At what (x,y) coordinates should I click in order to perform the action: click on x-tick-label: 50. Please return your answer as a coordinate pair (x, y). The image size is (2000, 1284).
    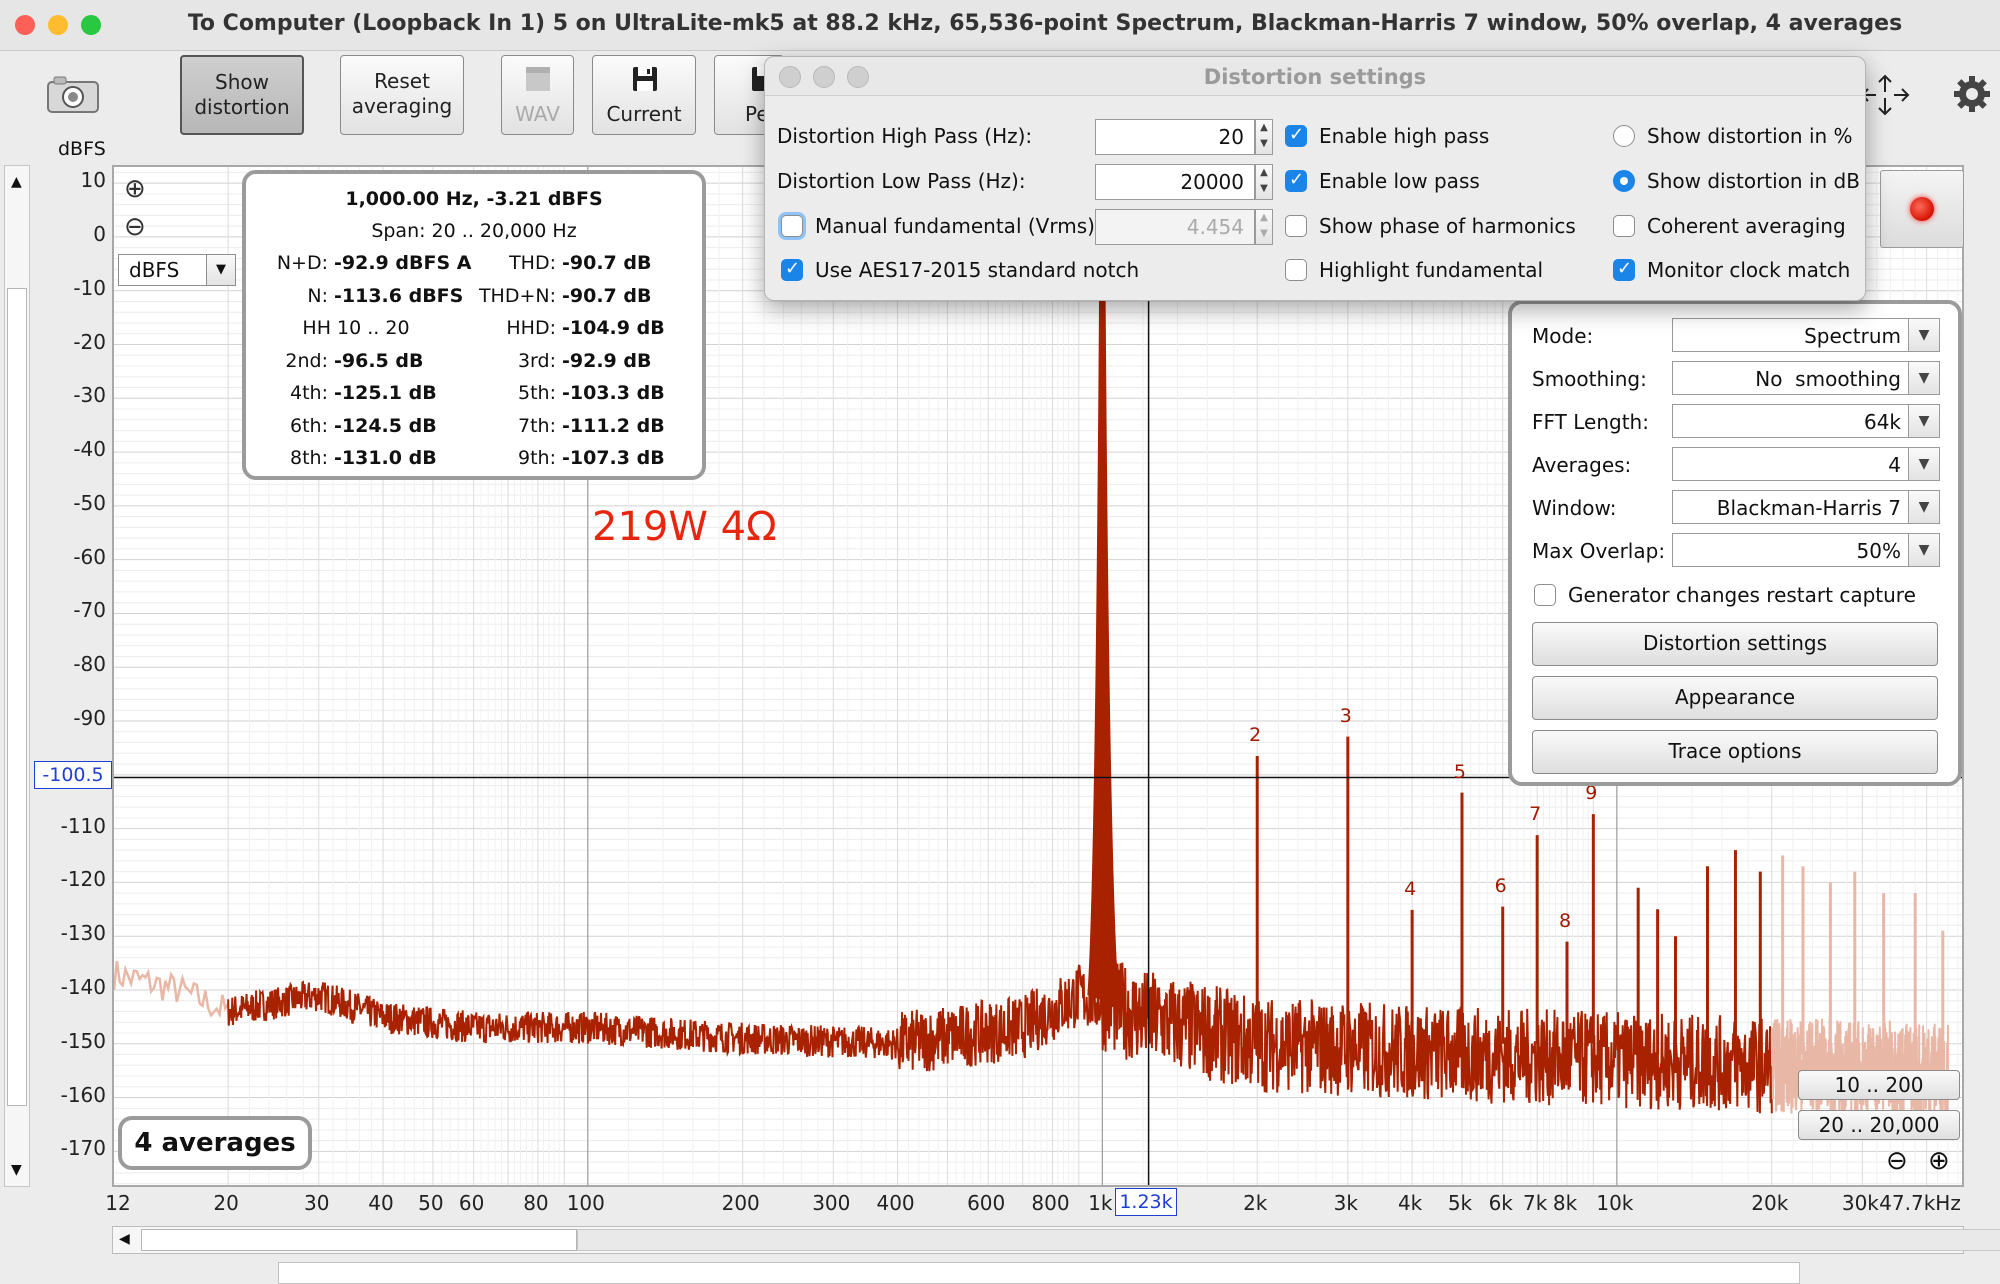
    Looking at the image, I should click on (431, 1203).